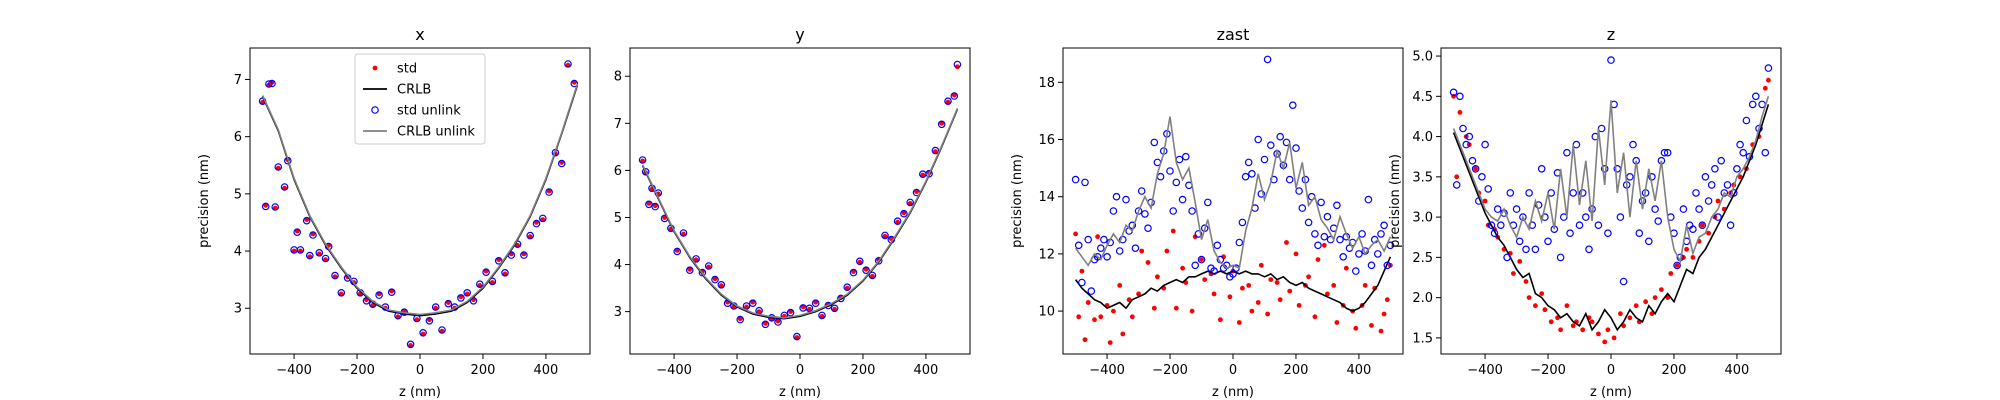 The image size is (2000, 400). Describe the element at coordinates (1233, 200) in the screenshot. I see `plot-area` at that location.